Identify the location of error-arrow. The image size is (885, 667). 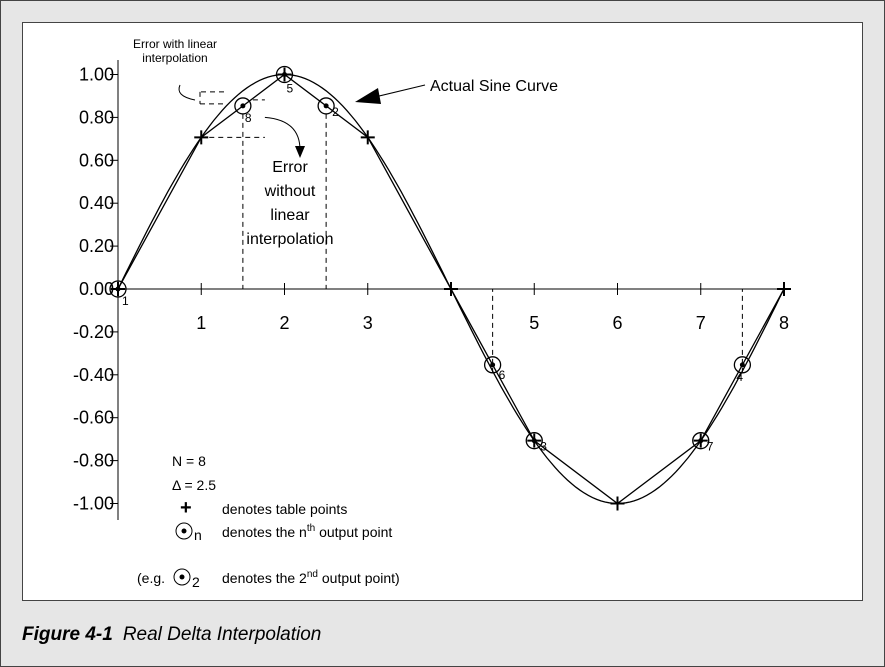
(282, 133).